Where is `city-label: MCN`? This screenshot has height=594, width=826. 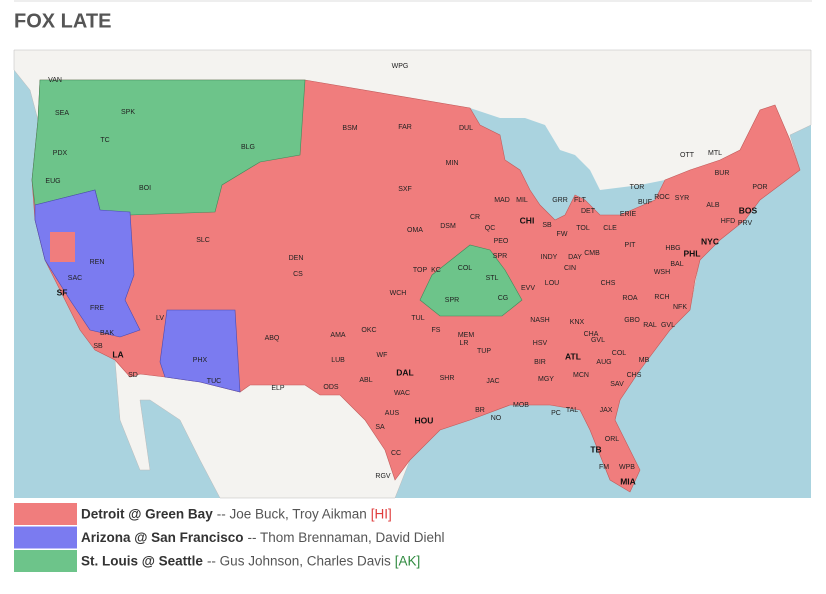
city-label: MCN is located at coordinates (581, 375).